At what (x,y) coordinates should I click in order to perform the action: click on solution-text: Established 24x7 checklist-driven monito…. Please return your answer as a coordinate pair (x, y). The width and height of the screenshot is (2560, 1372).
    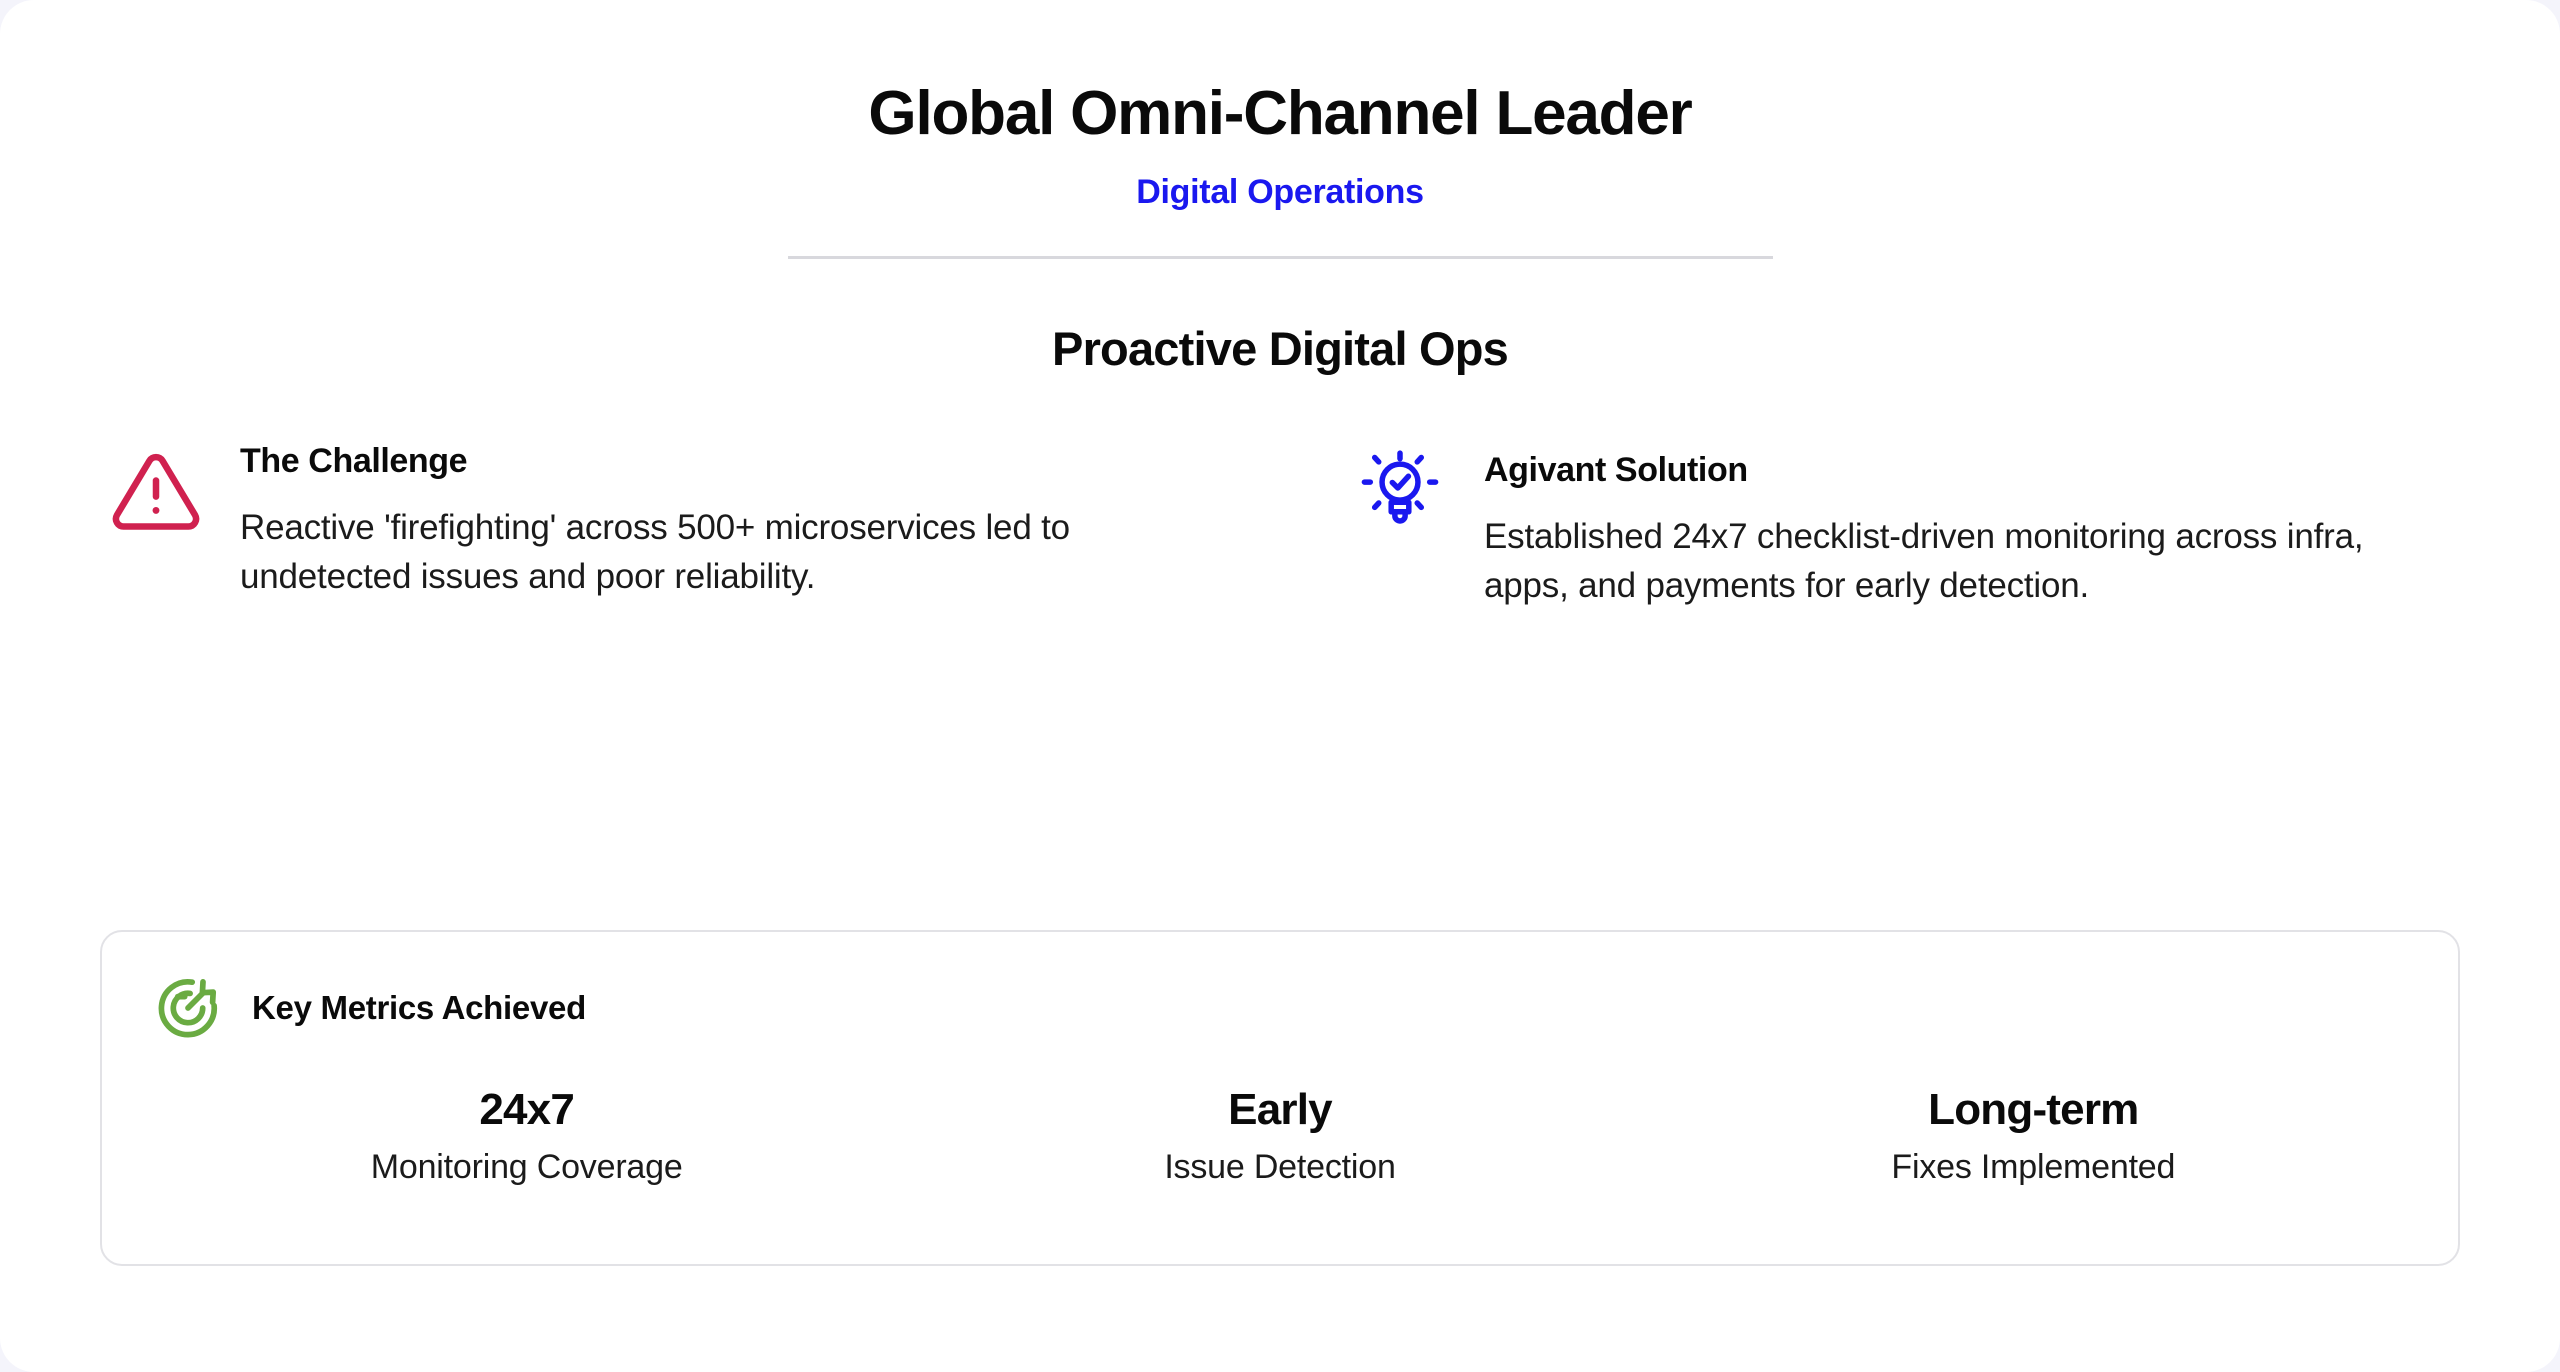
    Looking at the image, I should click on (1924, 561).